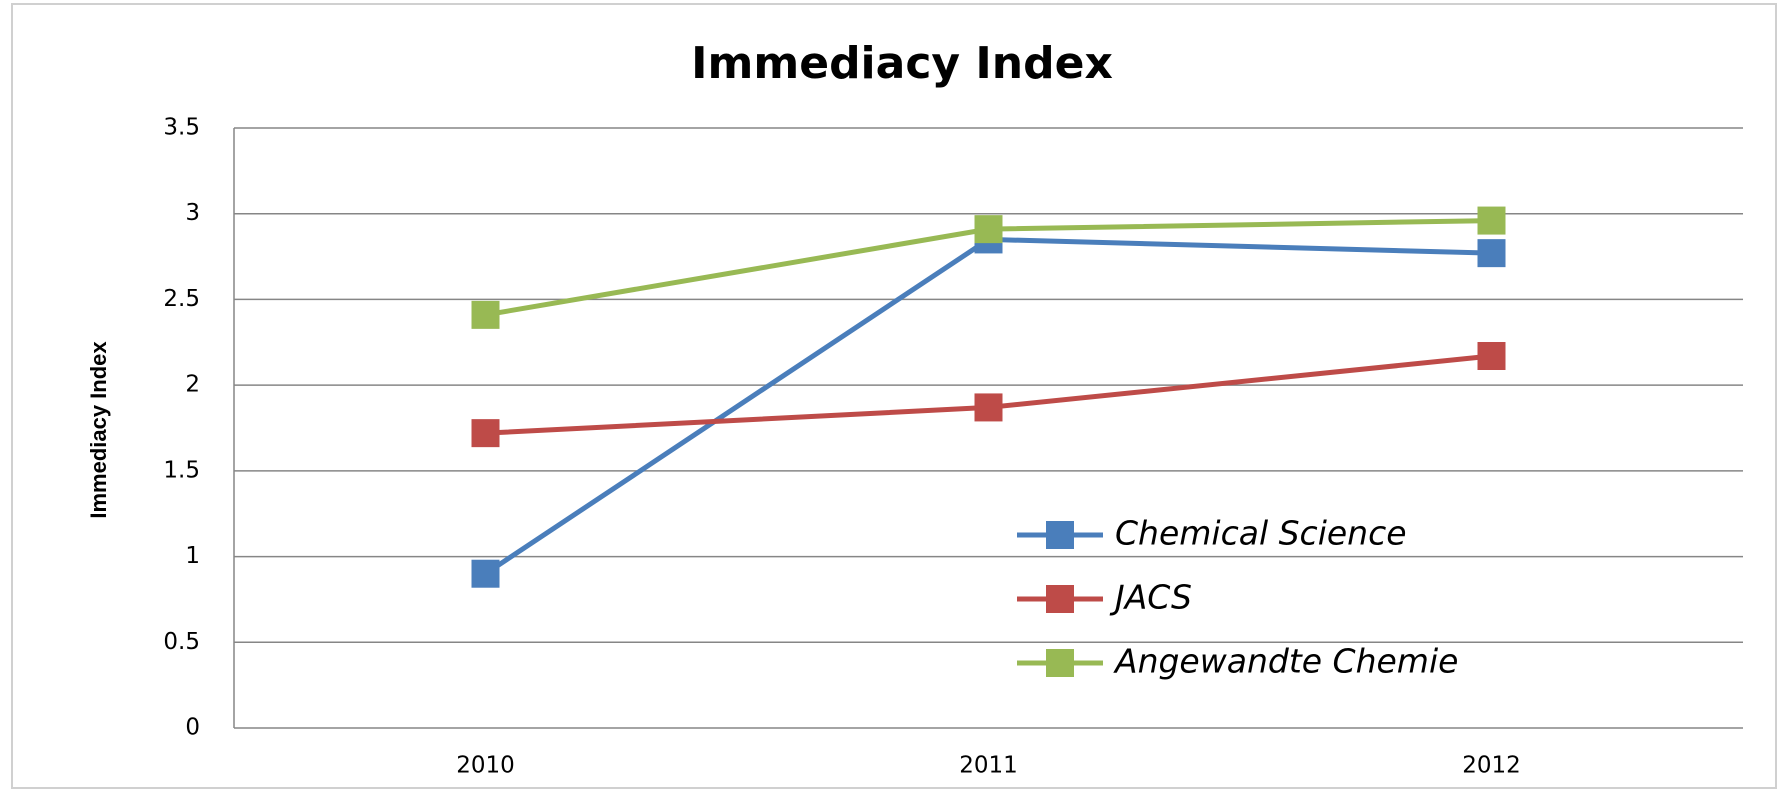 The height and width of the screenshot is (792, 1792). Describe the element at coordinates (181, 299) in the screenshot. I see `y-tick-label: 2.5` at that location.